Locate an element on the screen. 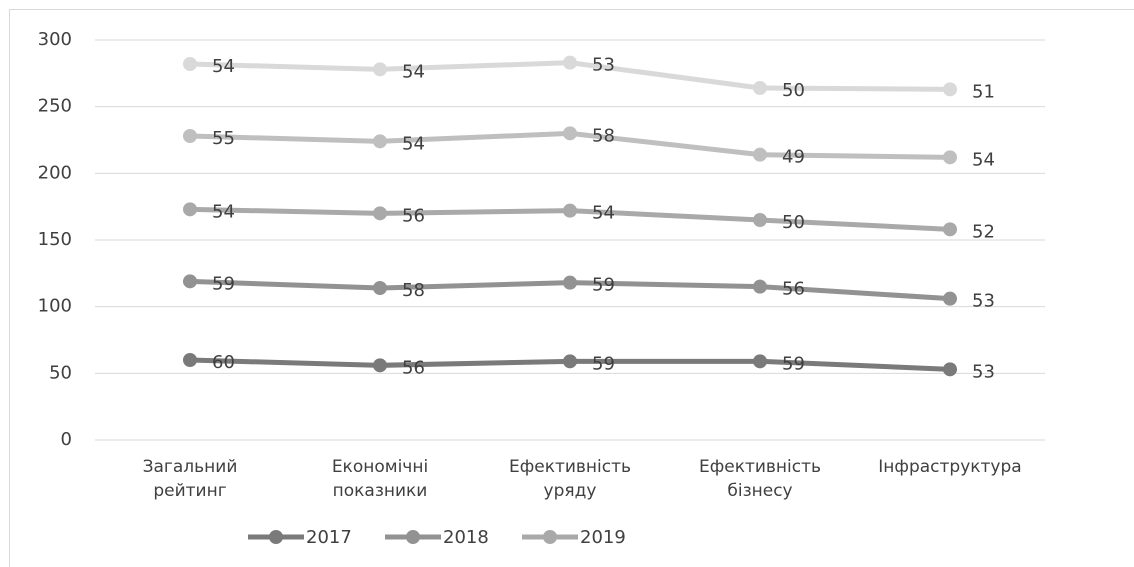  y-tick-label: 150 is located at coordinates (55, 239).